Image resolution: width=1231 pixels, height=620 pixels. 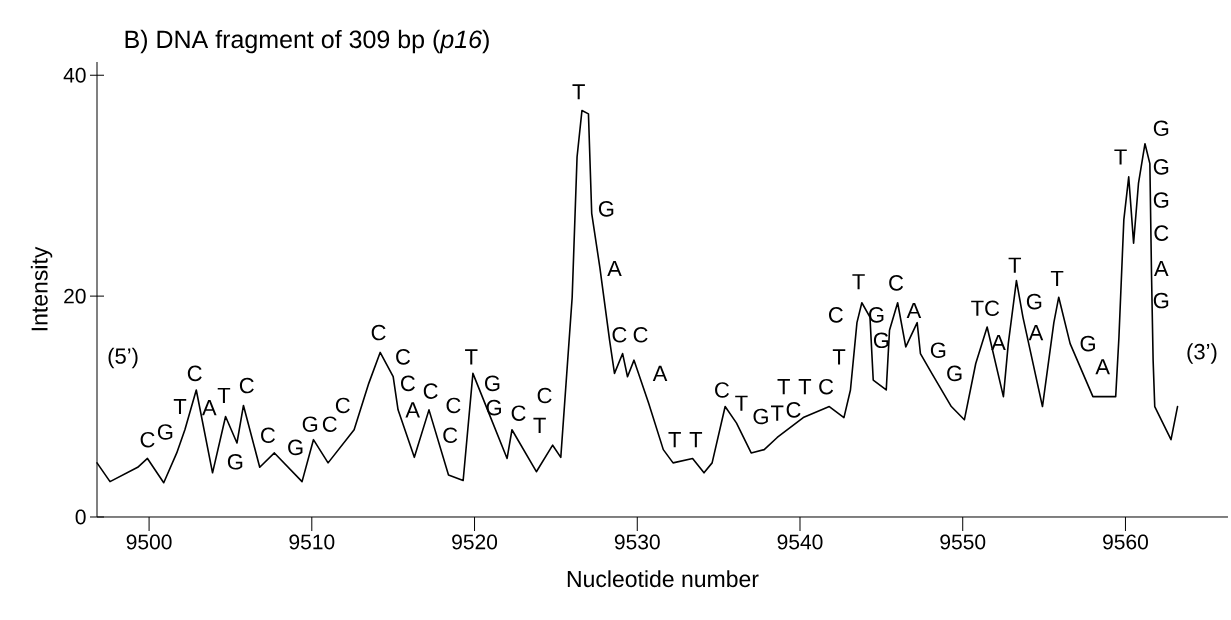 What do you see at coordinates (80, 517) in the screenshot?
I see `y-tick-label: 0` at bounding box center [80, 517].